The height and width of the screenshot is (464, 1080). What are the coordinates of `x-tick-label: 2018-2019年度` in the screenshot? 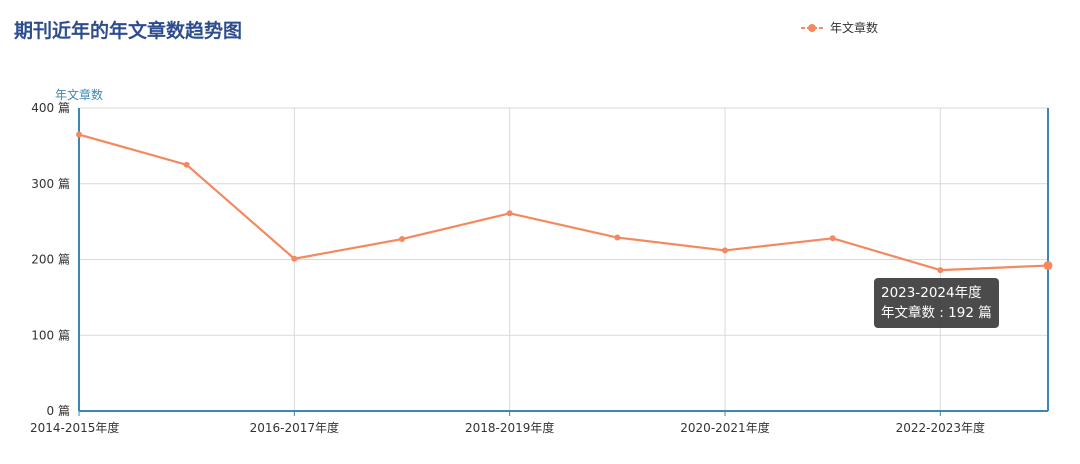 It's located at (509, 427).